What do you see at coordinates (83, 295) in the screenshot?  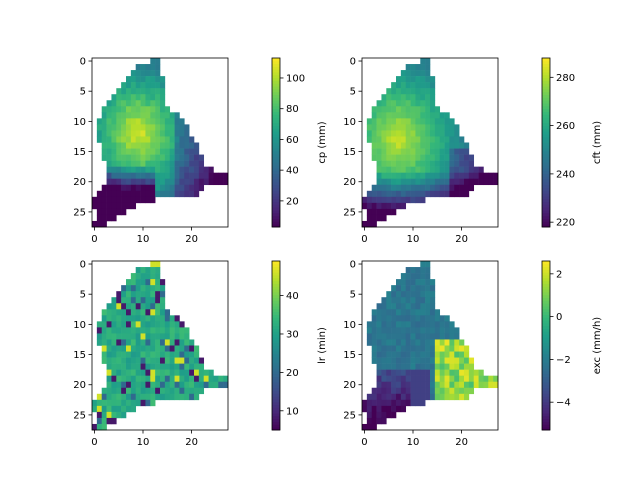 I see `y-tick-label: 5` at bounding box center [83, 295].